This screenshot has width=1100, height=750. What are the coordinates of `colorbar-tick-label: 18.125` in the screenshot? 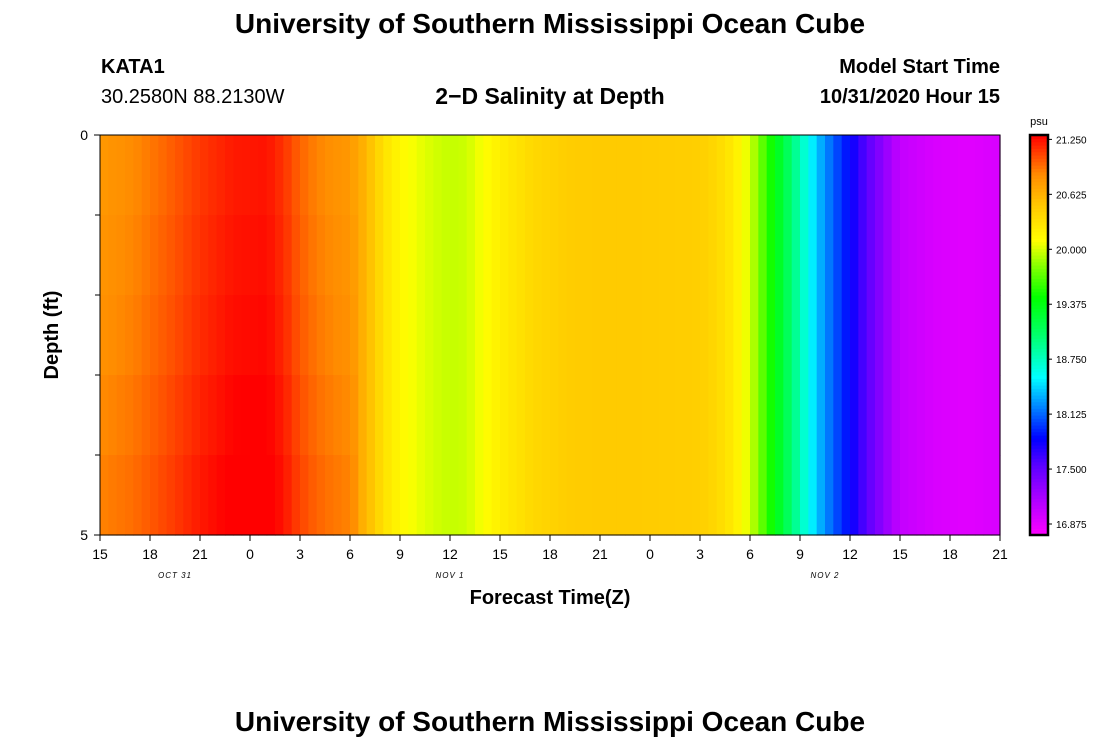 It's located at (1071, 415).